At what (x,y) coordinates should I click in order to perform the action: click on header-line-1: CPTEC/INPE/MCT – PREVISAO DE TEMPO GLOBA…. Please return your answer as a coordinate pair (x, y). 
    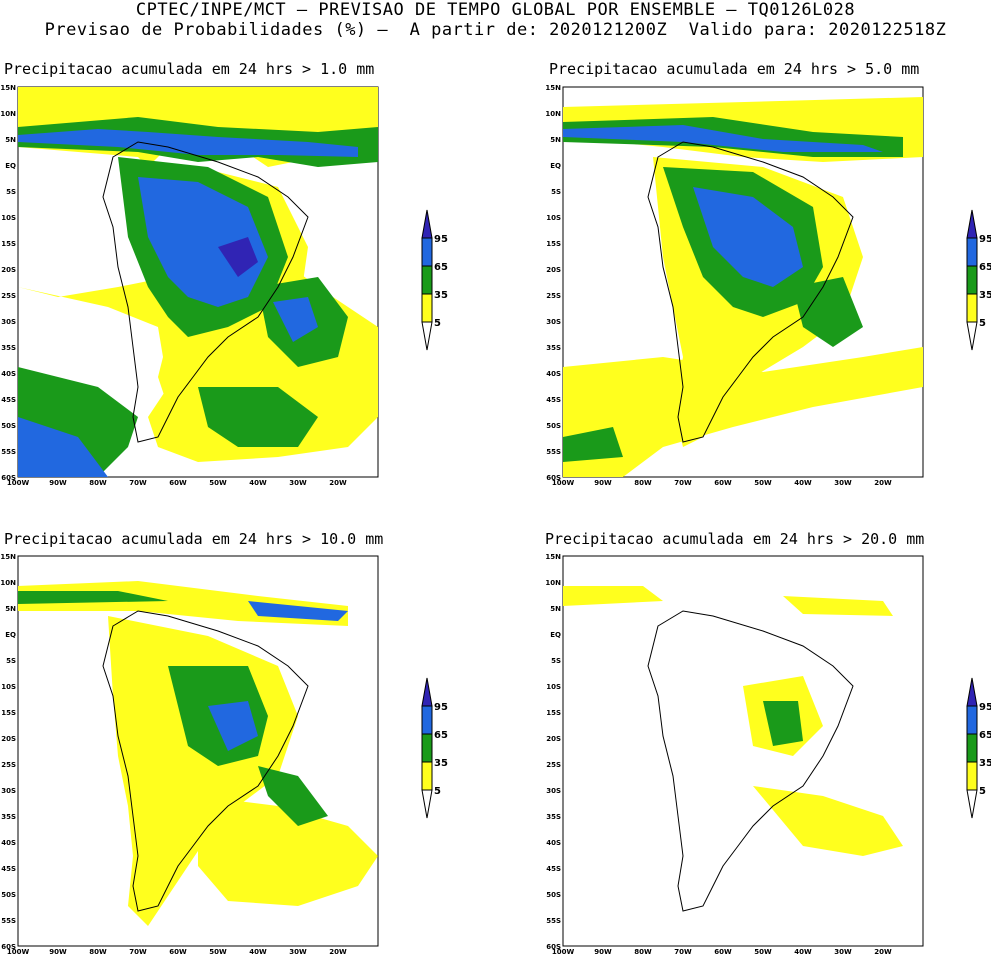
    Looking at the image, I should click on (495, 10).